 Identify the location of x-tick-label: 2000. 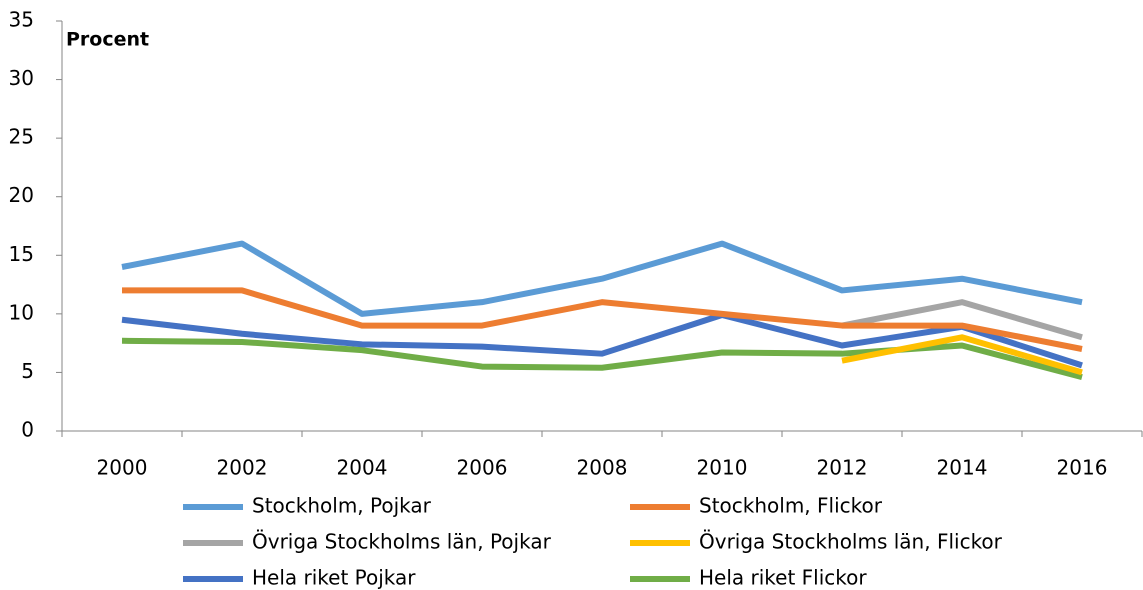
(122, 468).